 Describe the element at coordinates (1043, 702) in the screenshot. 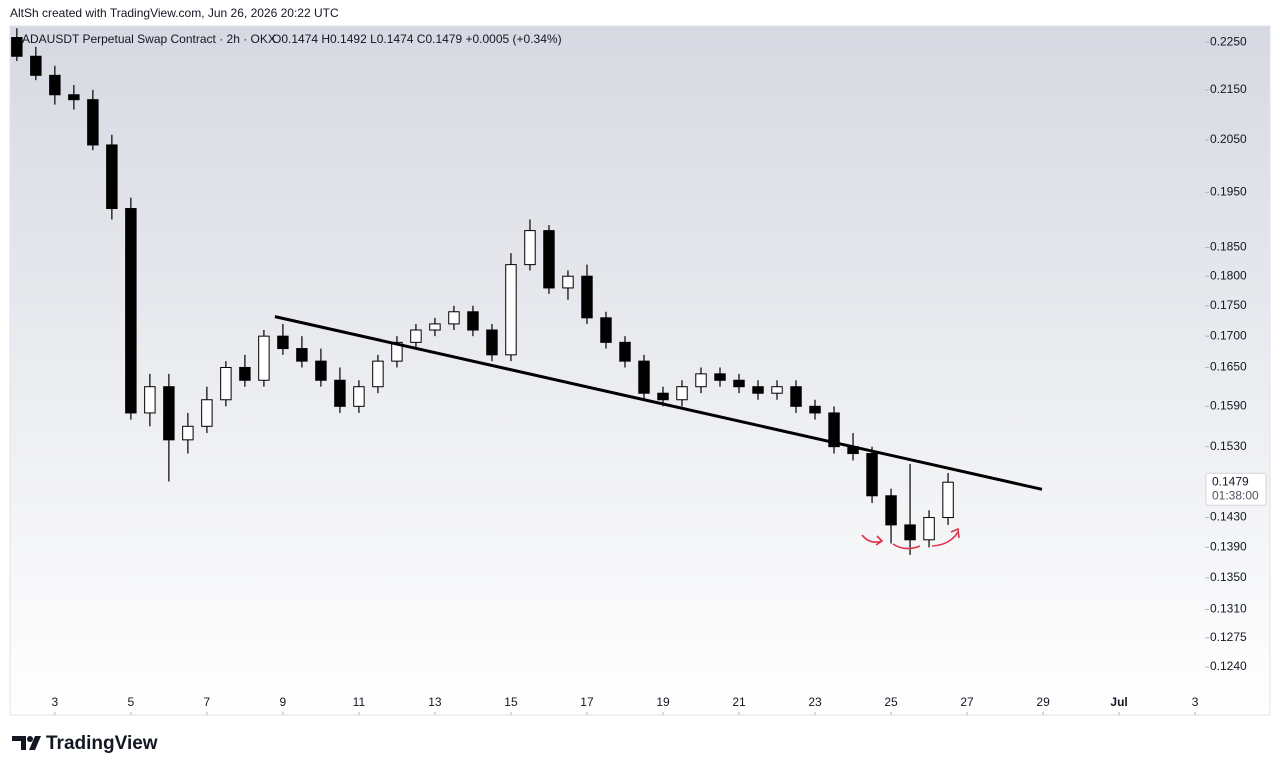

I see `x-tick-label: 29` at that location.